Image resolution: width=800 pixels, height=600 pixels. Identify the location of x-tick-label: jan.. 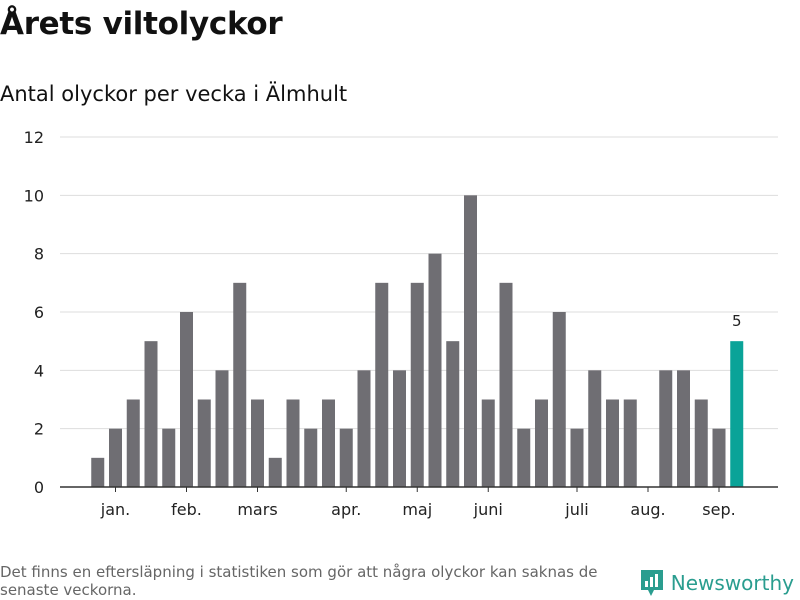
(115, 509).